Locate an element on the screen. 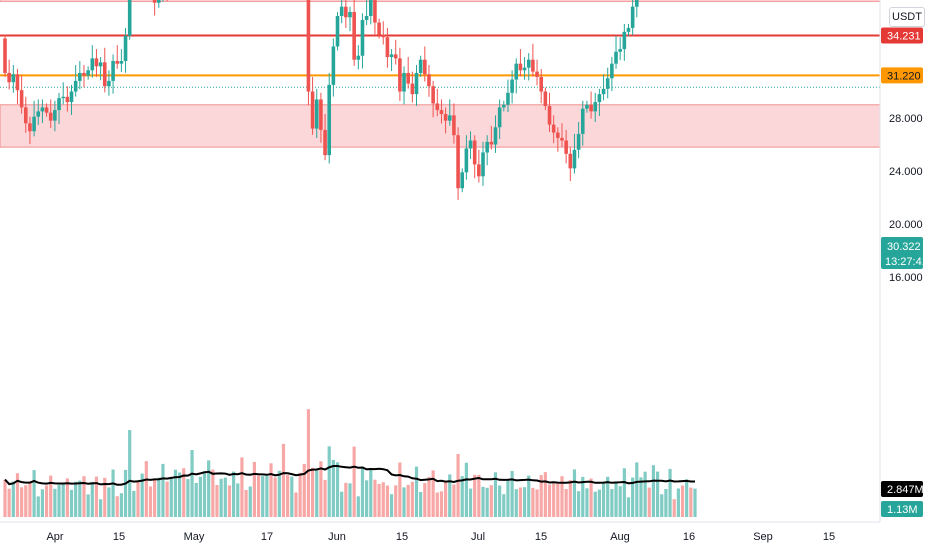 The height and width of the screenshot is (550, 932). countdown-timer: 13:27:41 is located at coordinates (906, 262).